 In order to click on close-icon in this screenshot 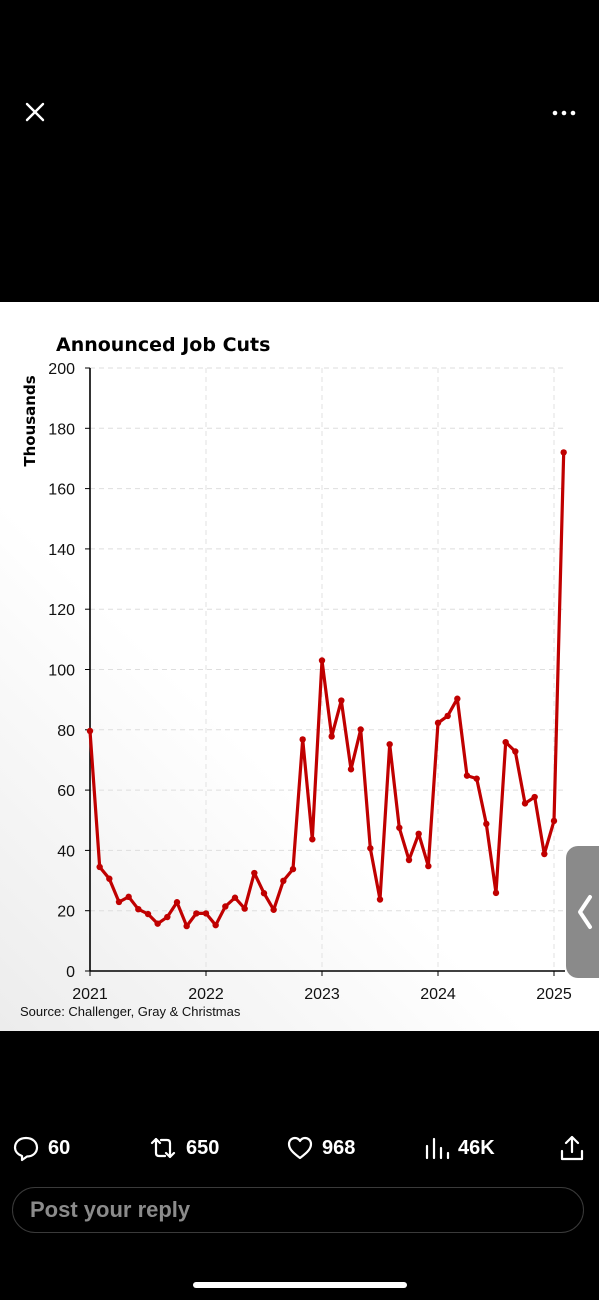, I will do `click(35, 112)`.